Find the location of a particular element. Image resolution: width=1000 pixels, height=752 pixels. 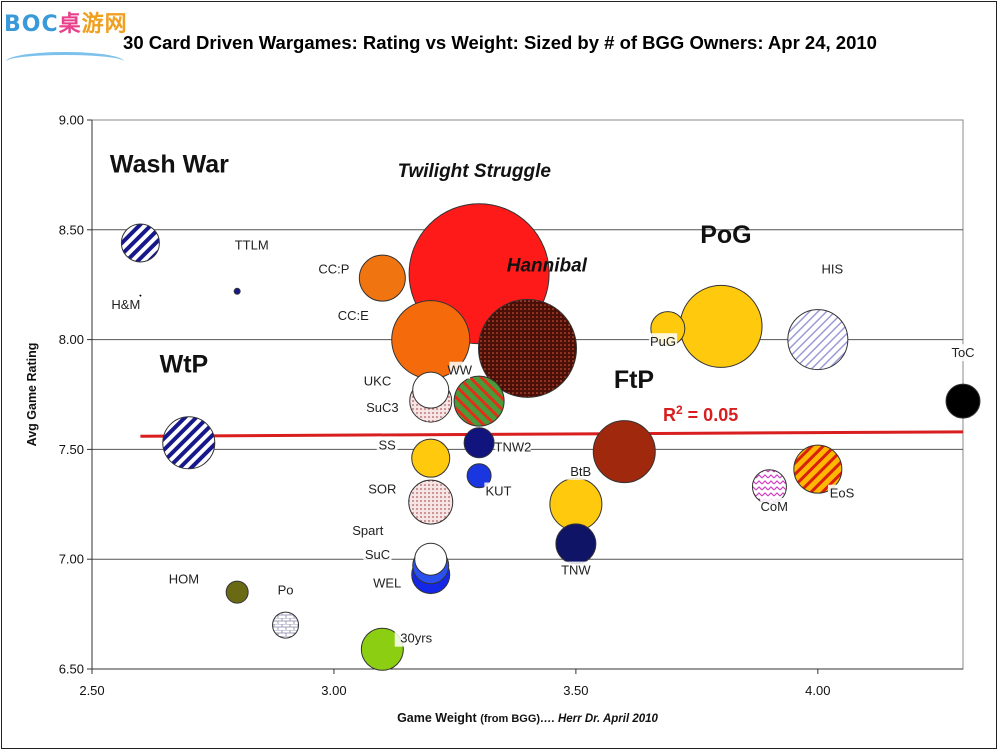

label-wtp: WtP is located at coordinates (184, 365).